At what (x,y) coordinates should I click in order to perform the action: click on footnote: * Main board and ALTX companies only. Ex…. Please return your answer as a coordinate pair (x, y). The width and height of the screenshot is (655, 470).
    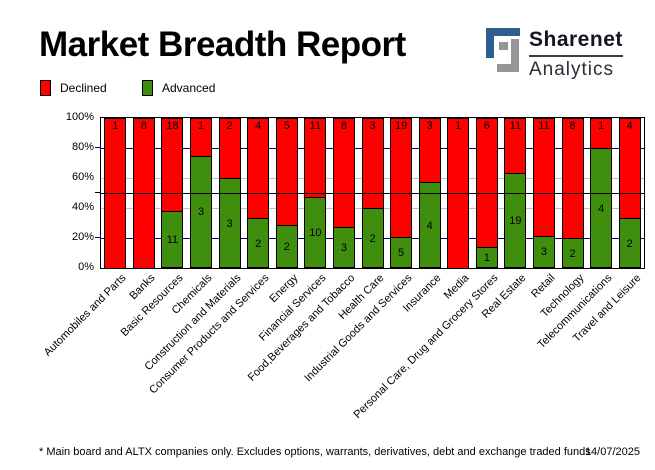
    Looking at the image, I should click on (315, 452).